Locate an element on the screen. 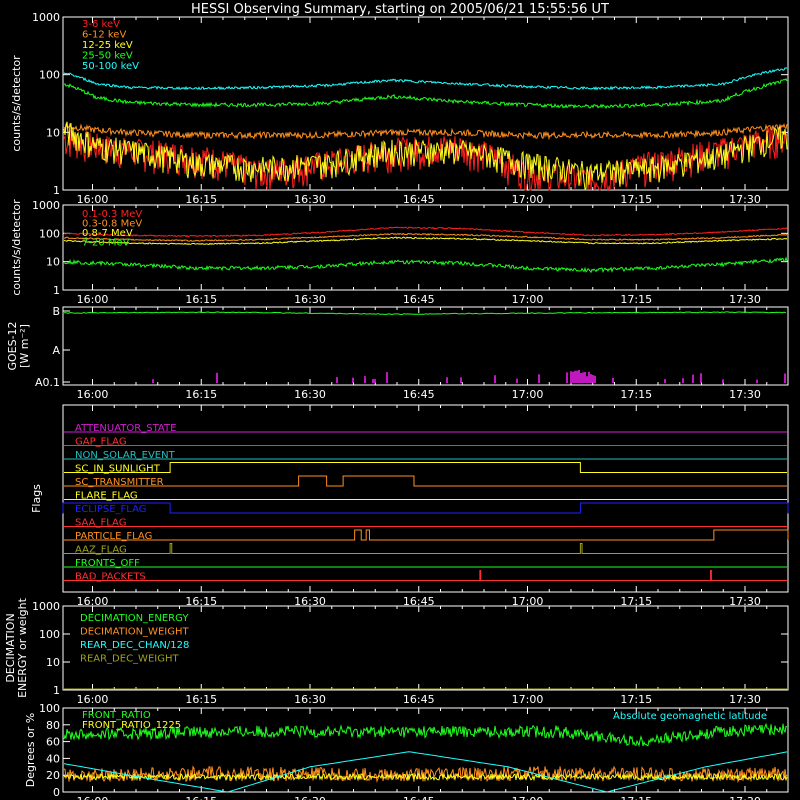 This screenshot has width=800, height=800. front-counts-xtick-label: 16:00 is located at coordinates (93, 199).